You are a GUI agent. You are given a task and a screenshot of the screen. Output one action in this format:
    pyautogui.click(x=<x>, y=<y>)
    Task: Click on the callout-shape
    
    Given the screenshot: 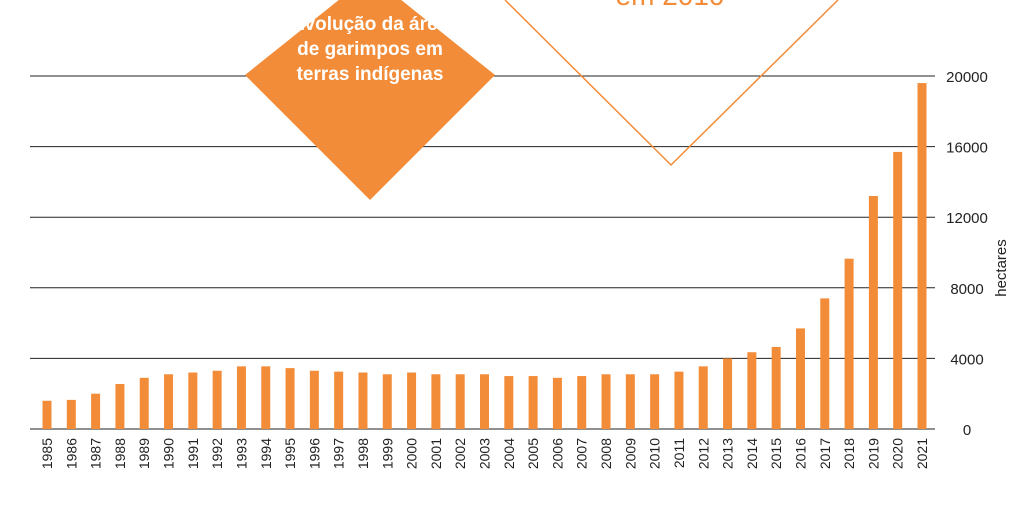 What is the action you would take?
    pyautogui.click(x=671, y=83)
    